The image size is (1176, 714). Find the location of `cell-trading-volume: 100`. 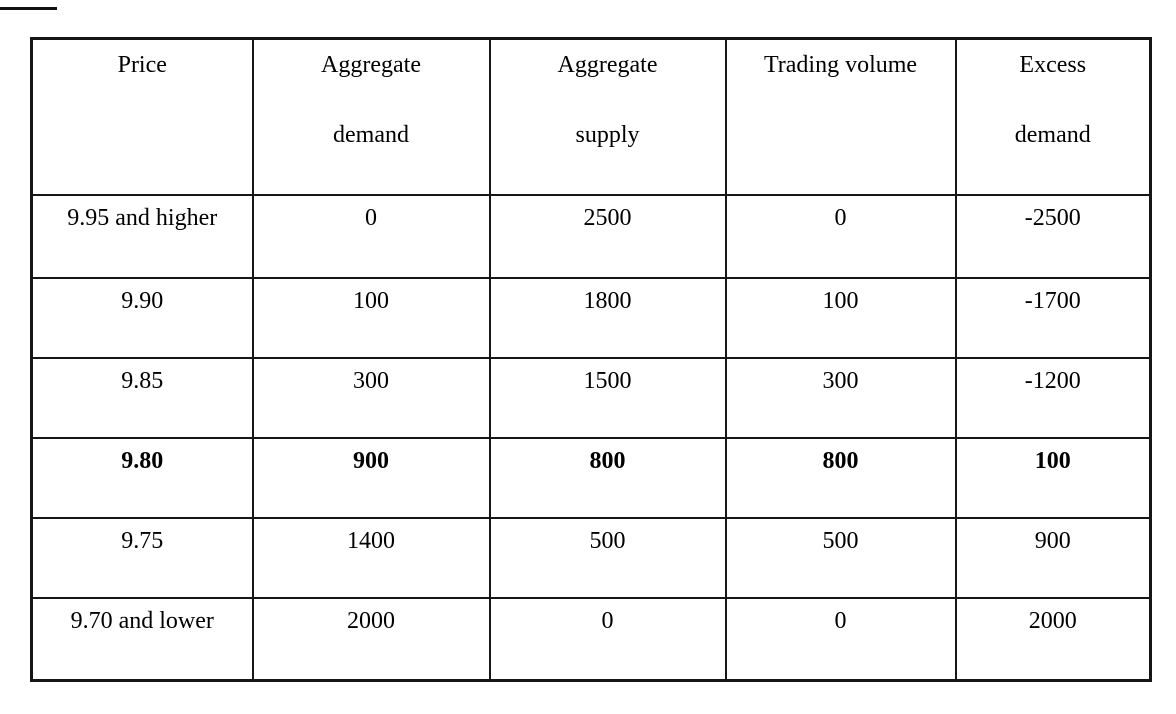

cell-trading-volume: 100 is located at coordinates (840, 317).